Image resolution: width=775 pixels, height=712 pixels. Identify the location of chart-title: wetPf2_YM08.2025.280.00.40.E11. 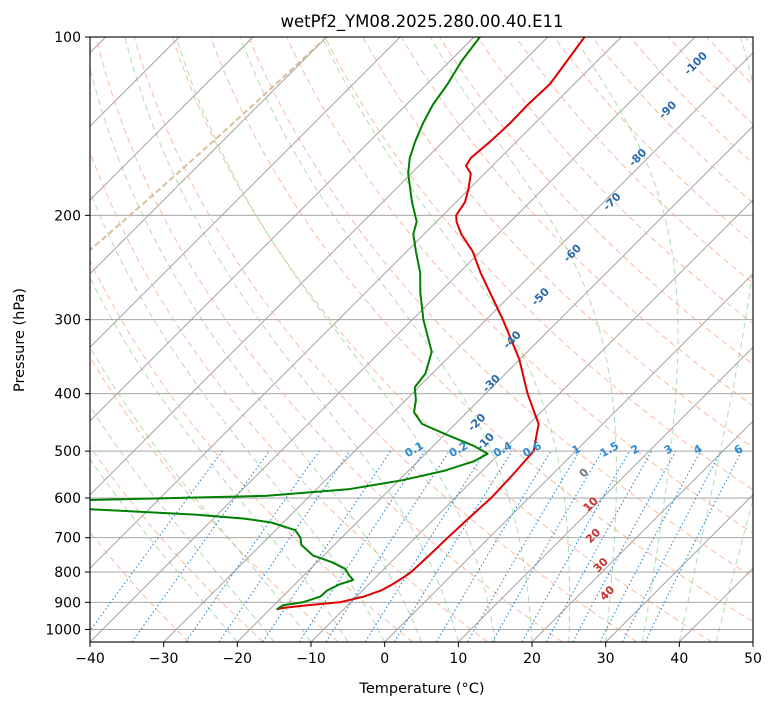
(421, 22).